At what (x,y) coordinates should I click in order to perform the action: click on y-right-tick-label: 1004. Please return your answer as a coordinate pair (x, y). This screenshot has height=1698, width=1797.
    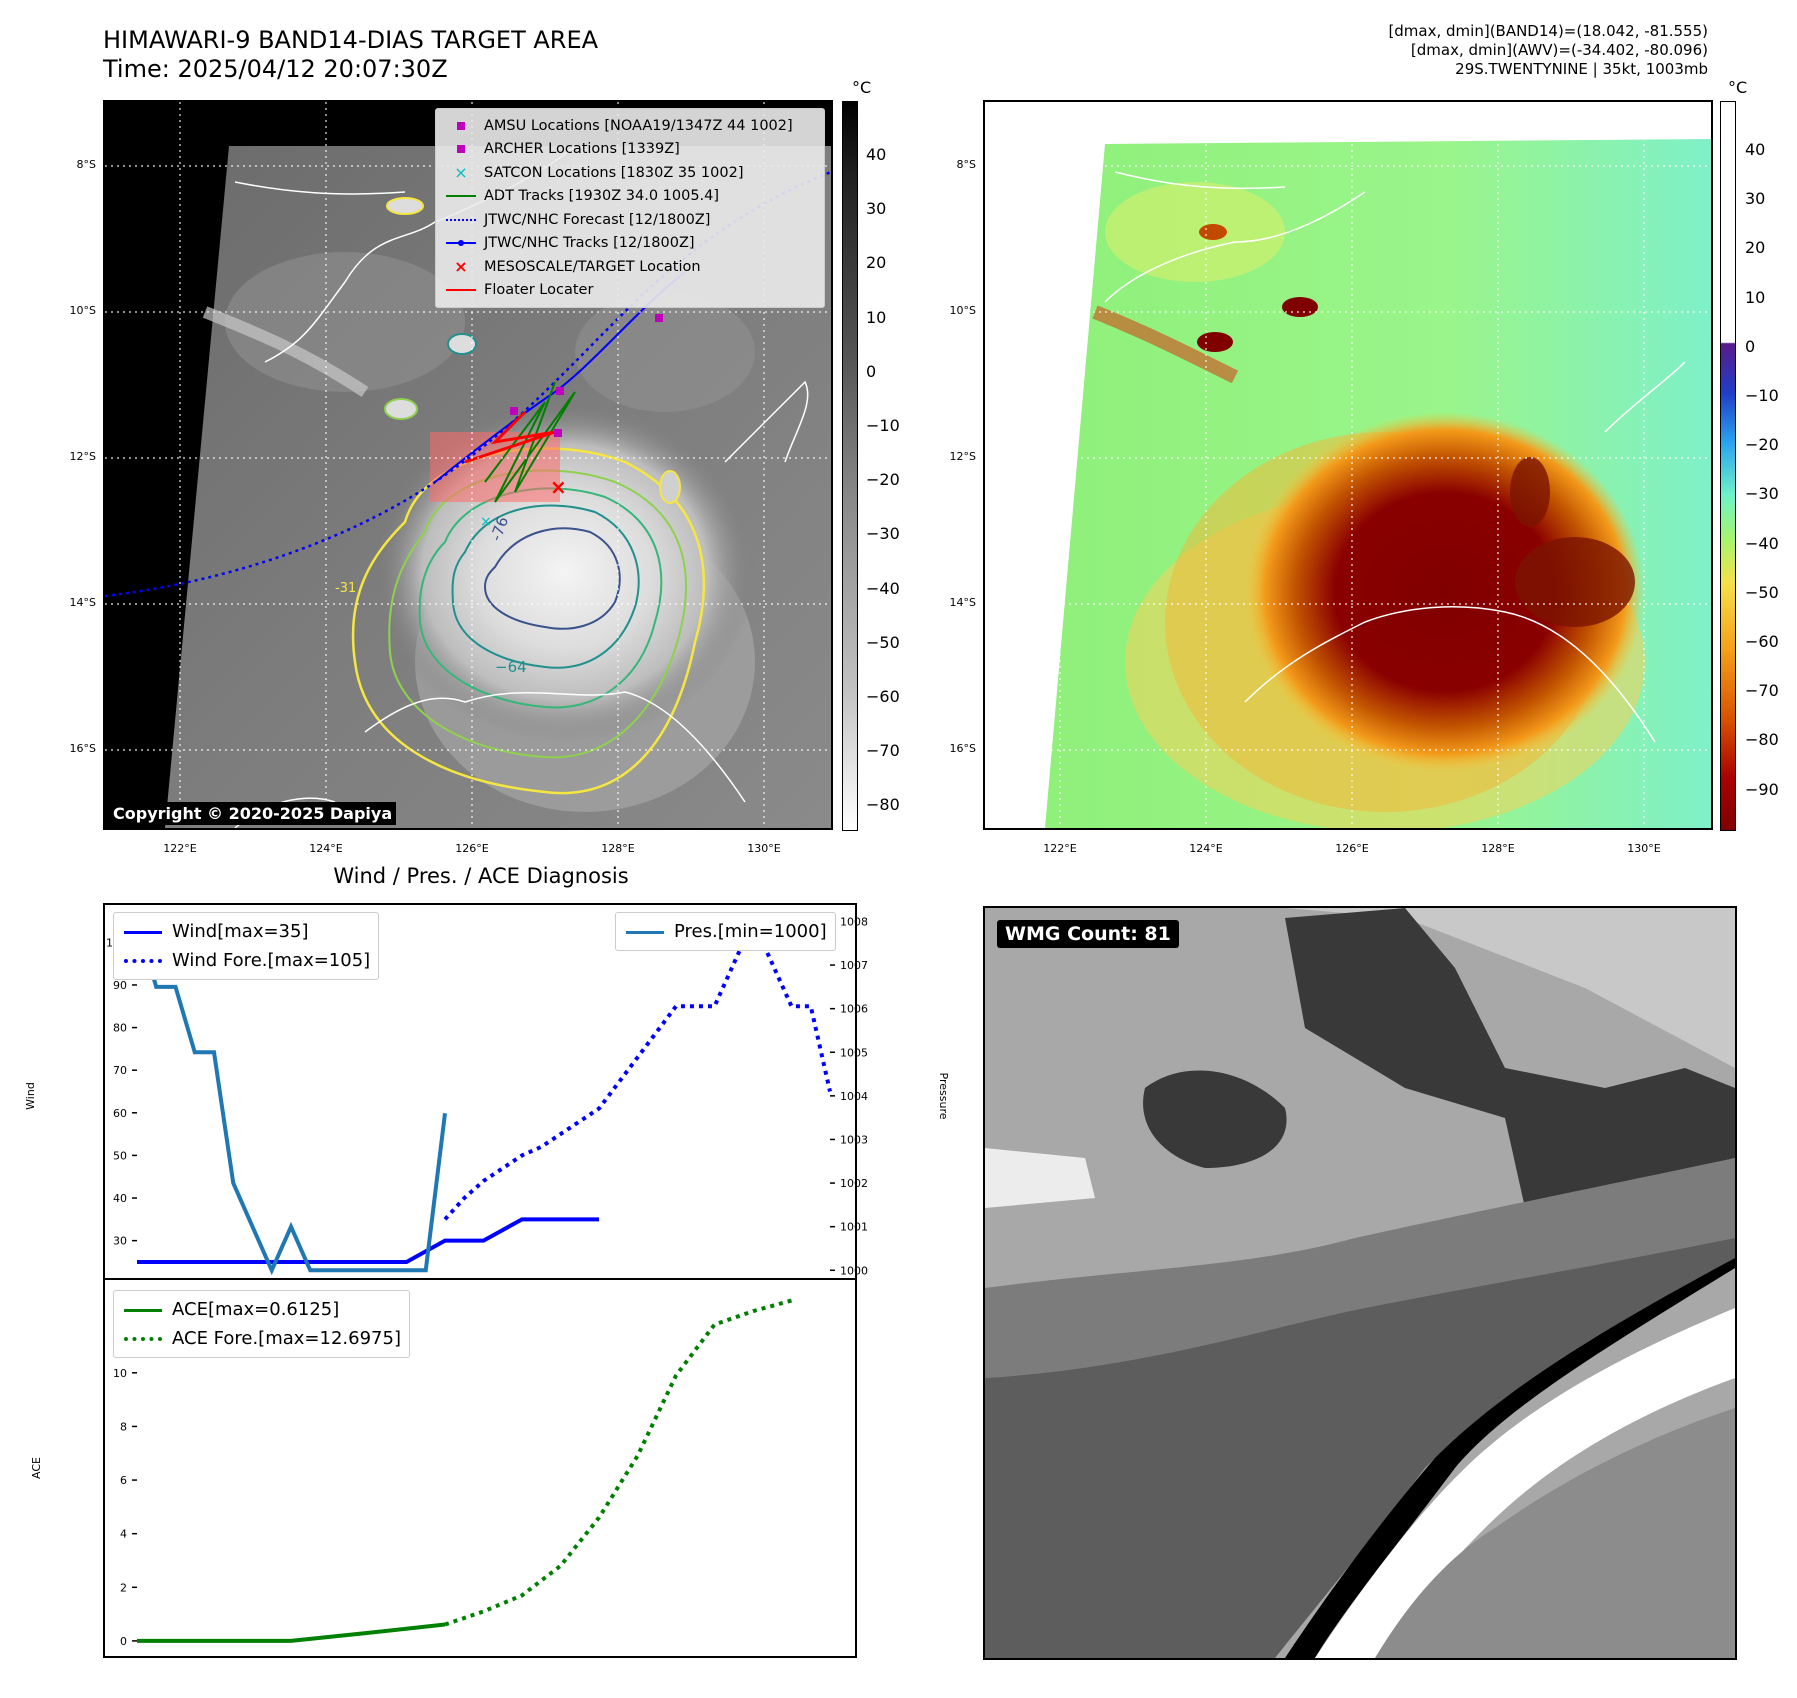
    Looking at the image, I should click on (854, 1096).